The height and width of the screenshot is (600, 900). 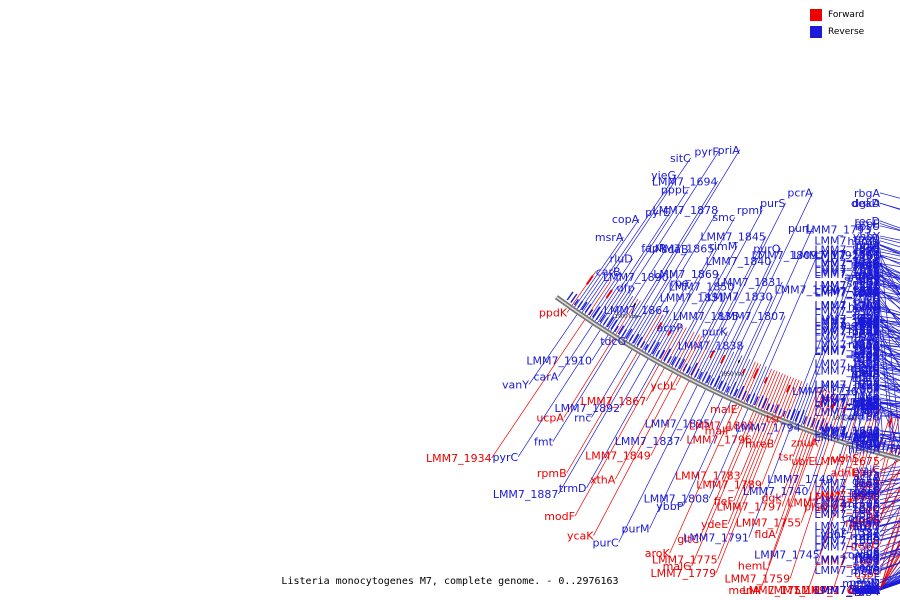 What do you see at coordinates (864, 491) in the screenshot?
I see `gene-label: menF` at bounding box center [864, 491].